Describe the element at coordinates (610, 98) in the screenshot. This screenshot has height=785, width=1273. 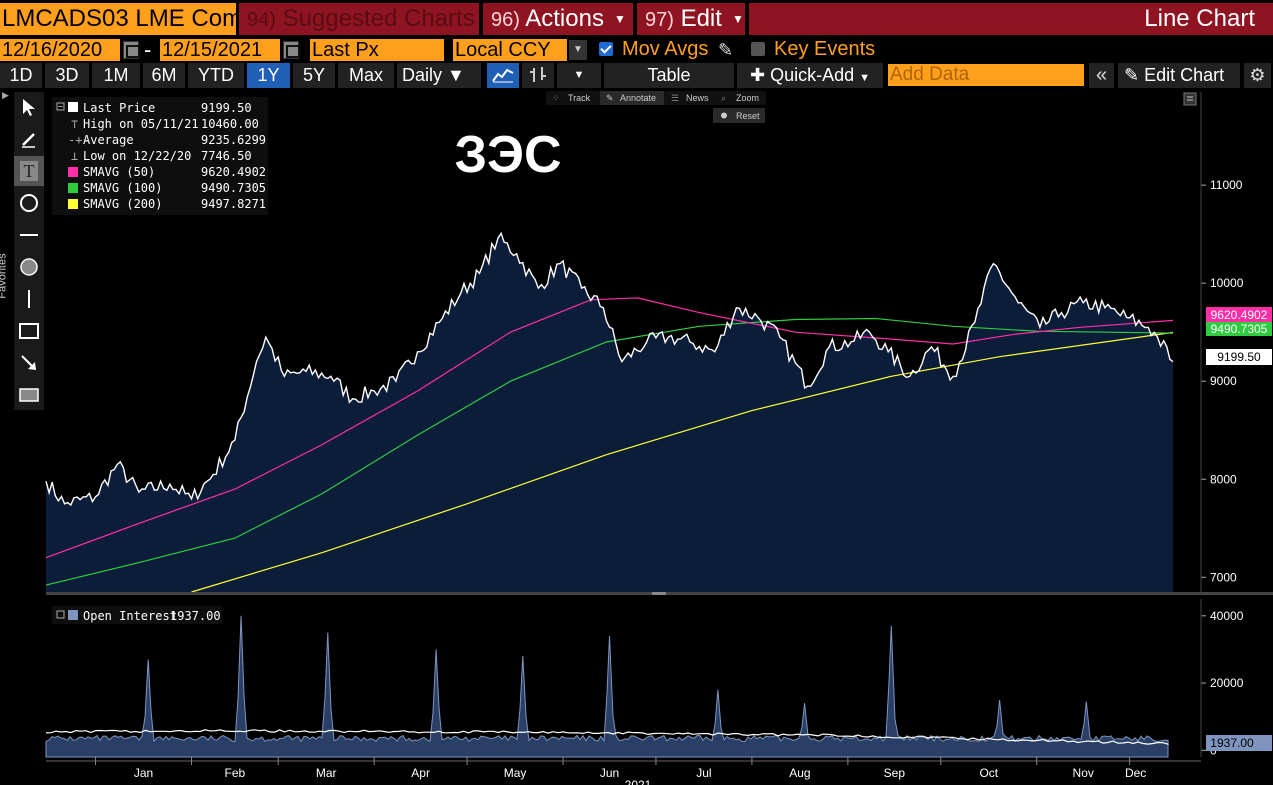
I see `annotate-icon: ✎` at that location.